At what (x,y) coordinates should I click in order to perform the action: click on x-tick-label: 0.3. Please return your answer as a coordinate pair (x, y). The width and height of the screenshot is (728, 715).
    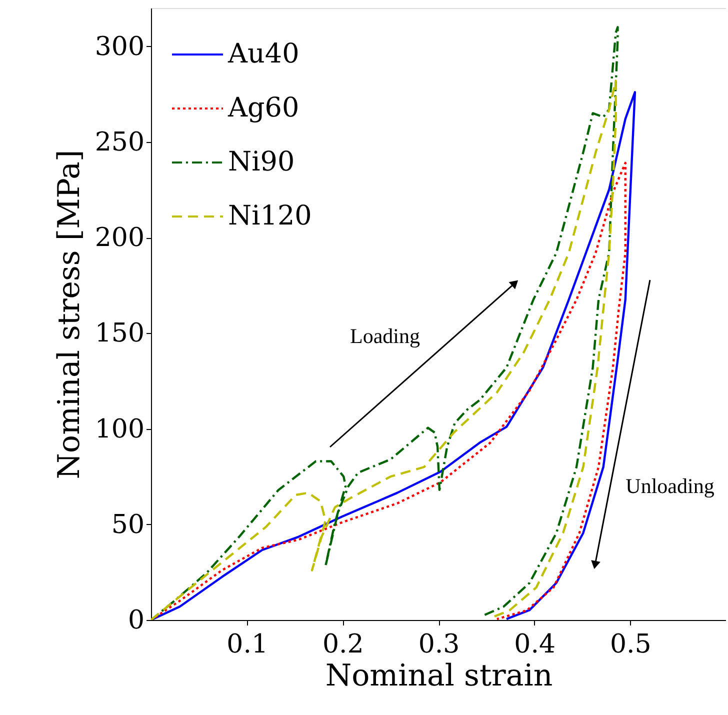
    Looking at the image, I should click on (439, 645).